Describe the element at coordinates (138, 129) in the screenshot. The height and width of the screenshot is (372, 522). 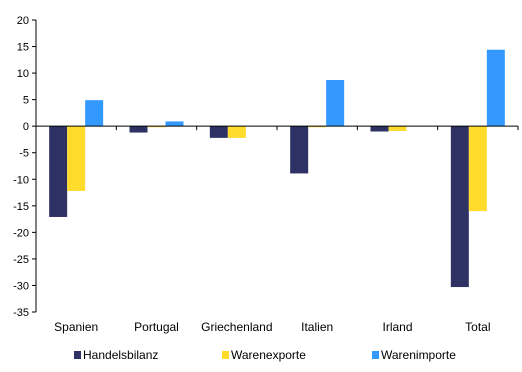
I see `bar-handelsbilanz-portugal` at that location.